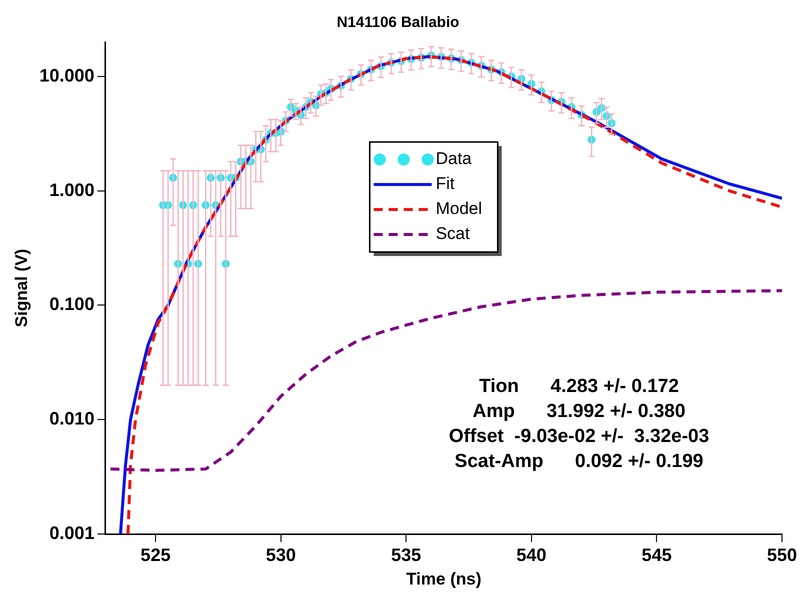 This screenshot has height=598, width=808. What do you see at coordinates (445, 184) in the screenshot?
I see `legend-label: Fit` at bounding box center [445, 184].